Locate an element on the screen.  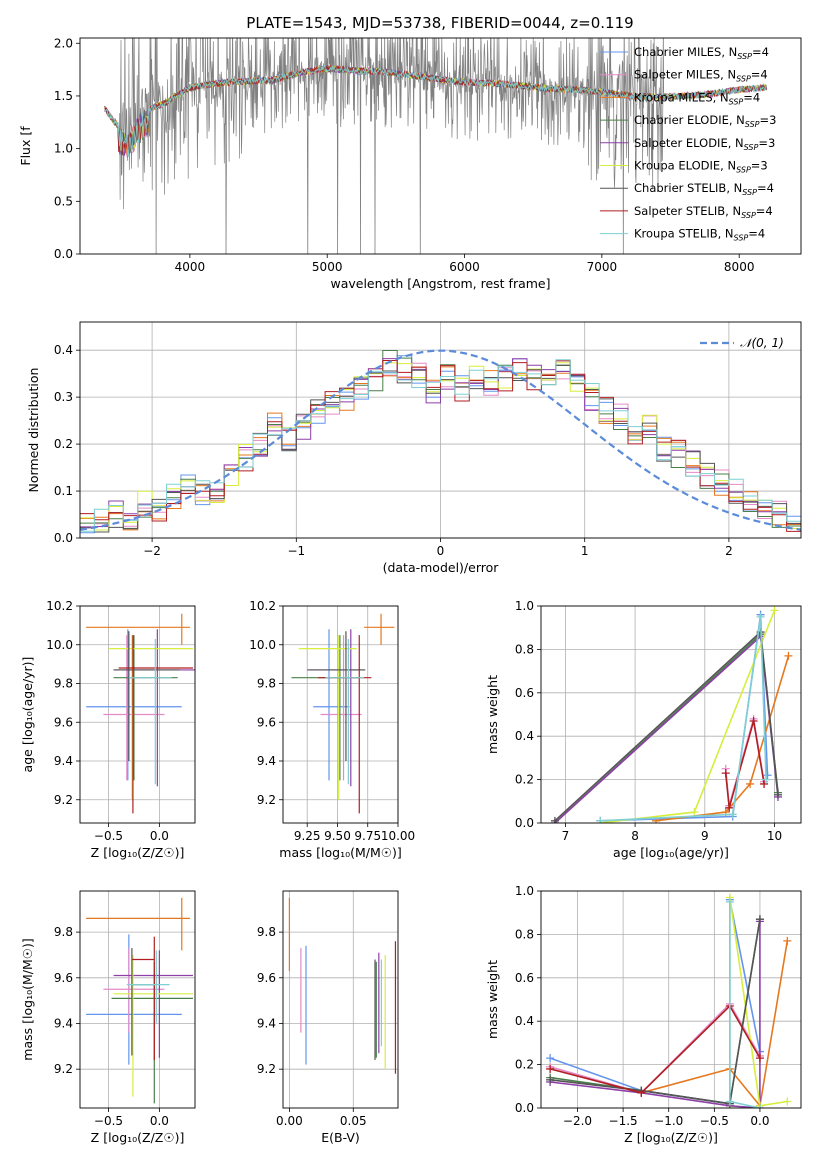
legend-label: Salpeter ELODIE, NSSP=3 is located at coordinates (704, 144).